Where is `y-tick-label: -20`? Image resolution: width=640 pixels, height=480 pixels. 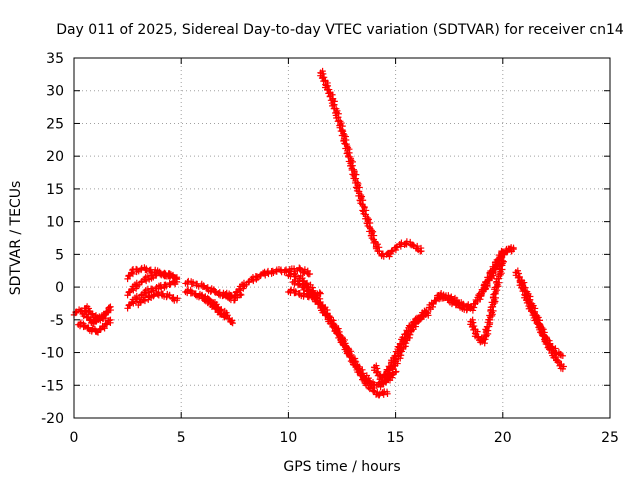 y-tick-label: -20 is located at coordinates (52, 419).